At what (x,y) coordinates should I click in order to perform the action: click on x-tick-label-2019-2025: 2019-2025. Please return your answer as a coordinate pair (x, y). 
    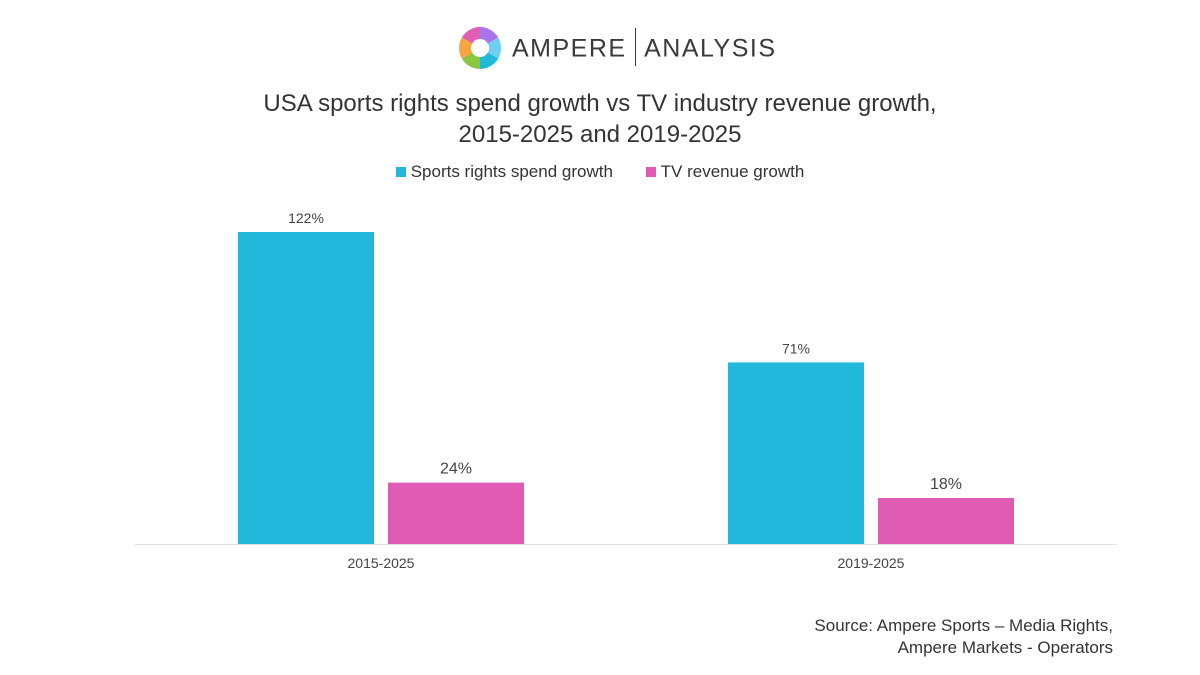
    Looking at the image, I should click on (871, 563).